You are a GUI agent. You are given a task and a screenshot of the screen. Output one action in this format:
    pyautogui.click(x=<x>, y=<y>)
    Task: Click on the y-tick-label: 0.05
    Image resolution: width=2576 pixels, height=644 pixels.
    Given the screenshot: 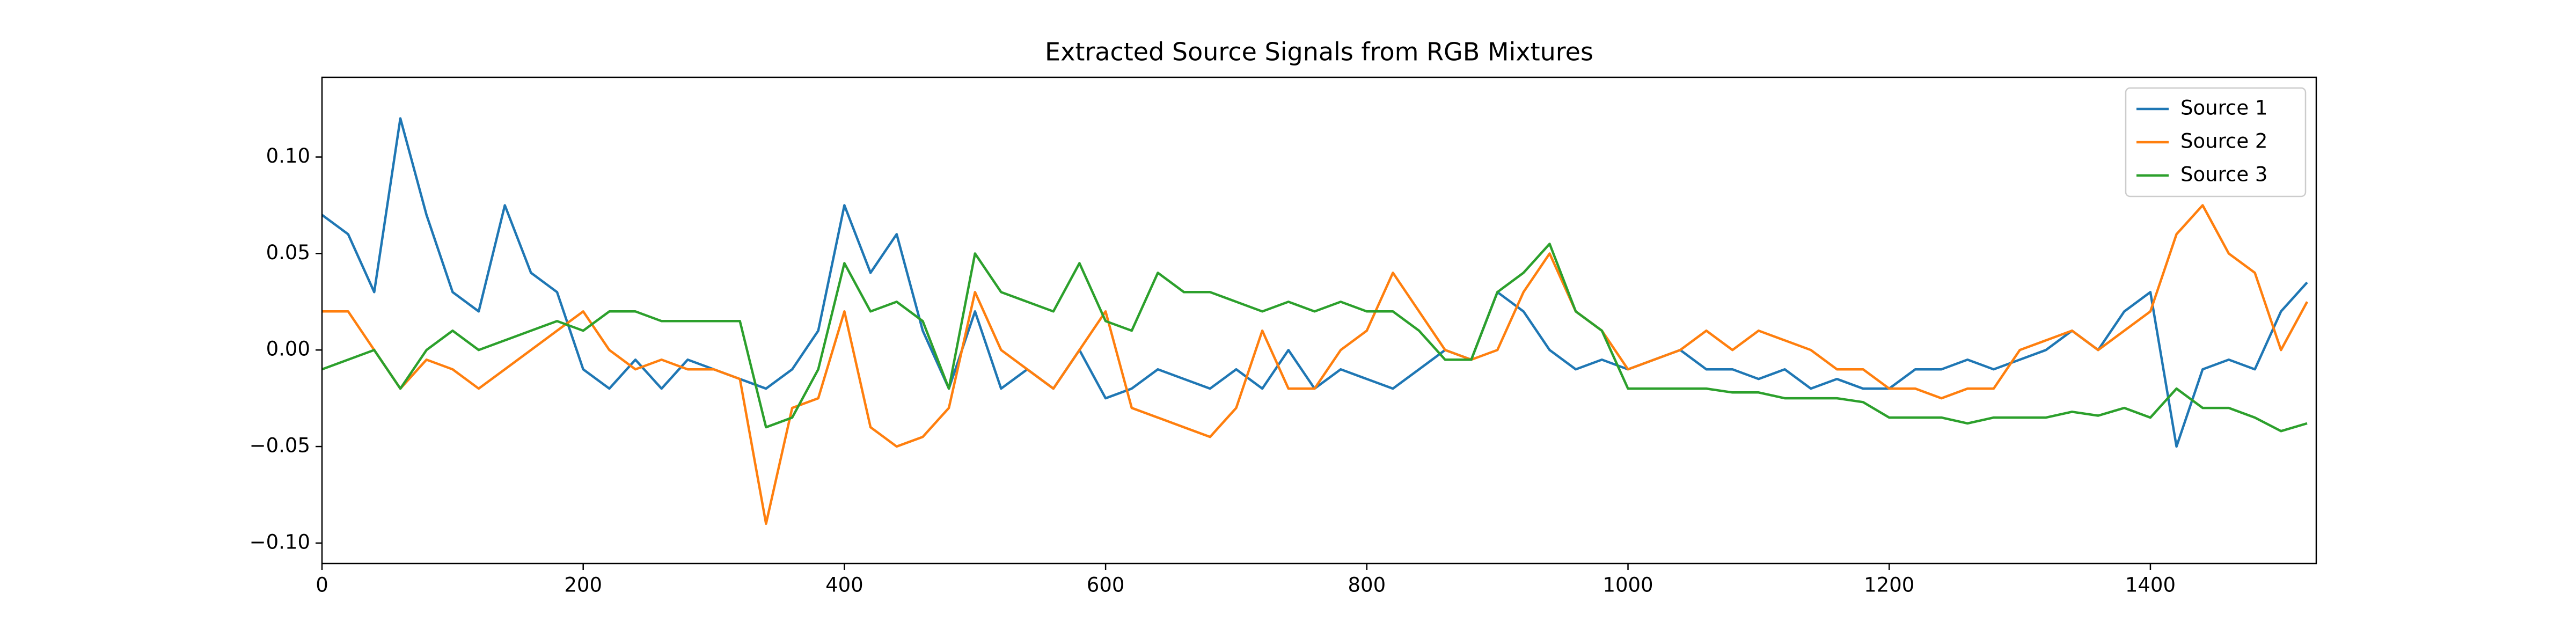 What is the action you would take?
    pyautogui.click(x=288, y=252)
    